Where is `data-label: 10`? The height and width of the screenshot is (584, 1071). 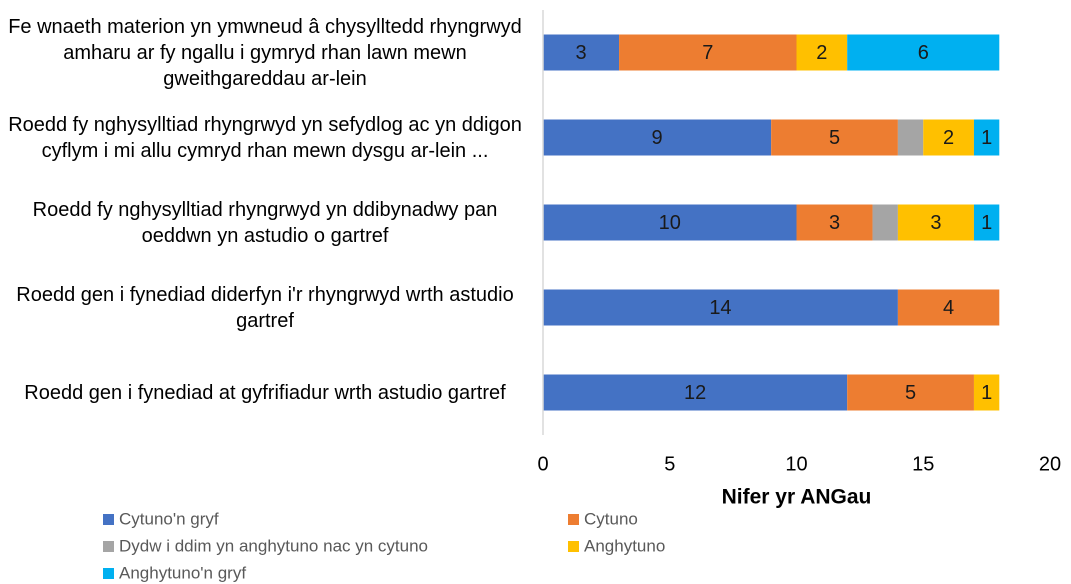 data-label: 10 is located at coordinates (670, 223).